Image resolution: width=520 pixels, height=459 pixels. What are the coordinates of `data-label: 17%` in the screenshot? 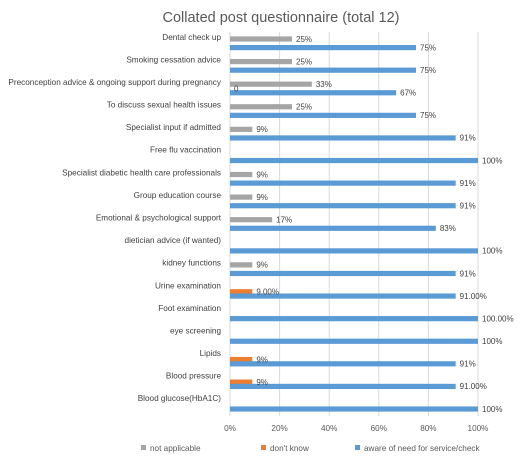 It's located at (284, 220).